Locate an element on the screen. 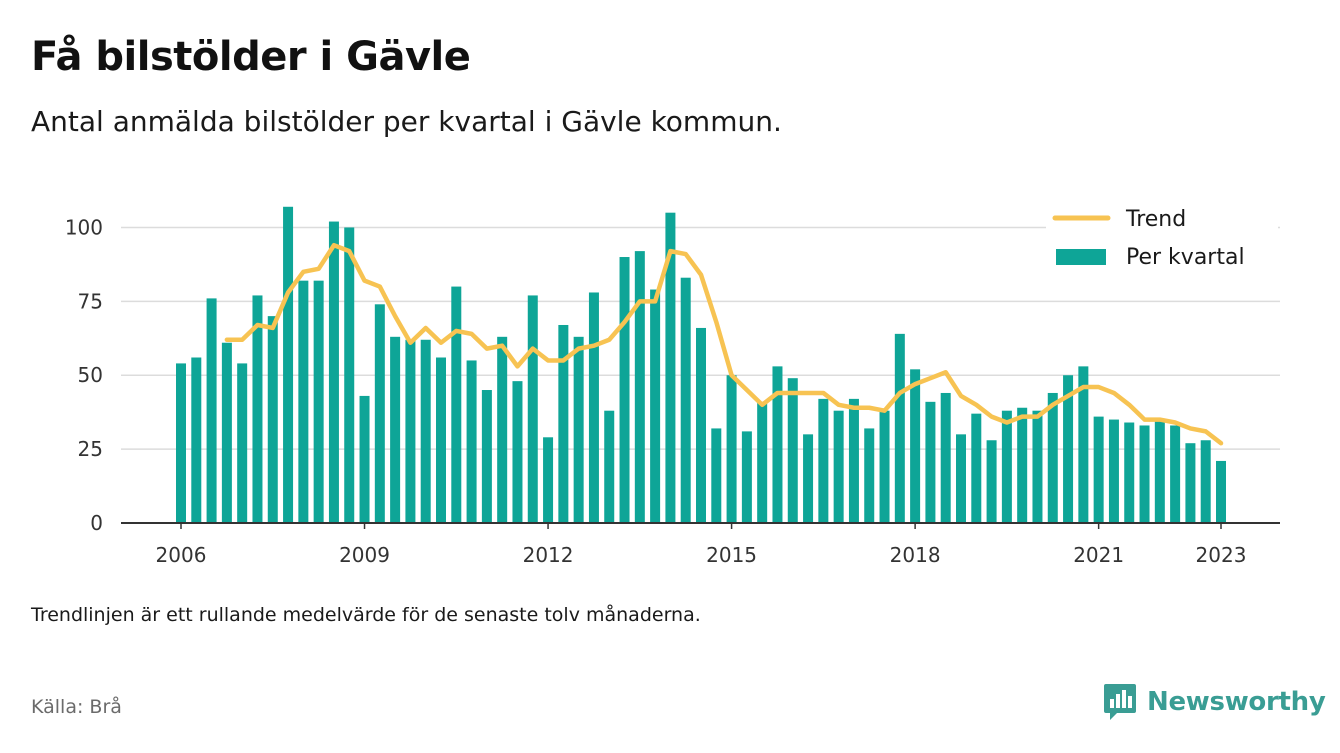 The image size is (1340, 753). y-tick-label: 75 is located at coordinates (90, 301).